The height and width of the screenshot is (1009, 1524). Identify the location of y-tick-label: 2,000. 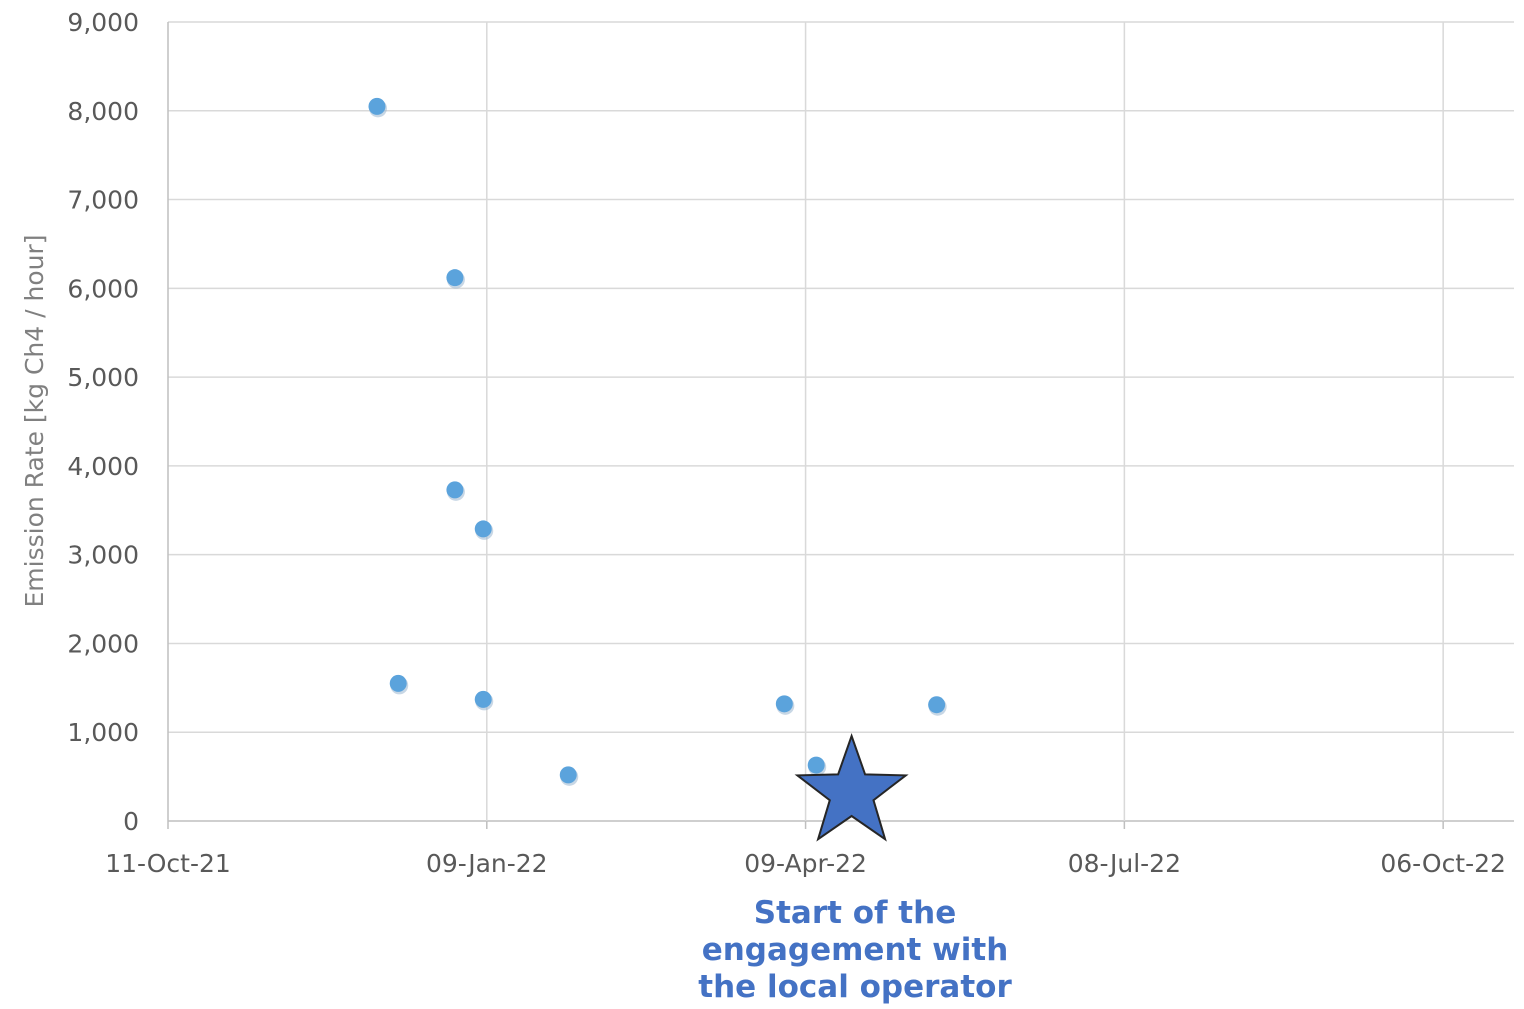
(103, 643).